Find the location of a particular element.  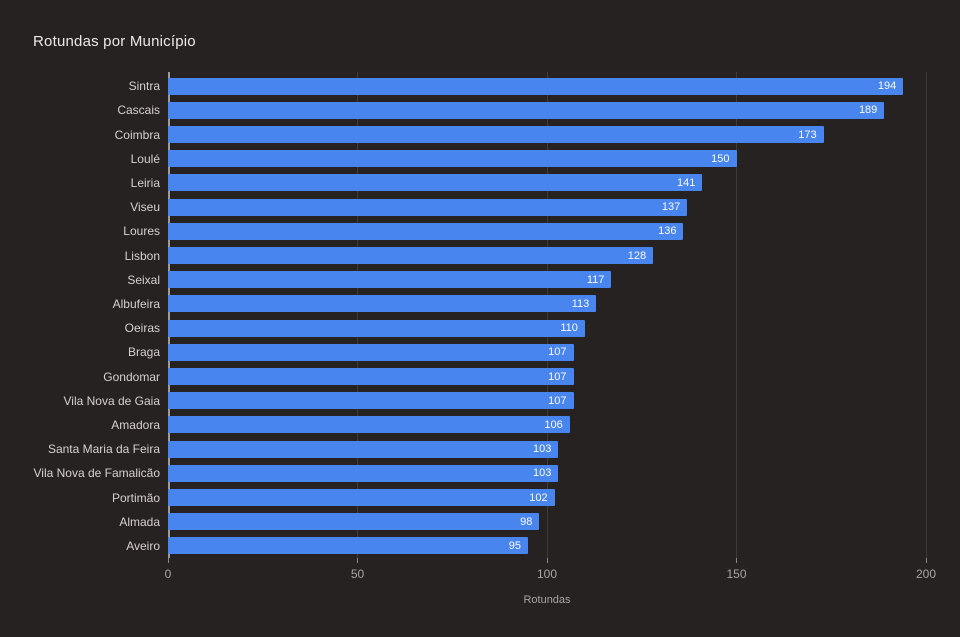

category-label: Sintra is located at coordinates (144, 86).